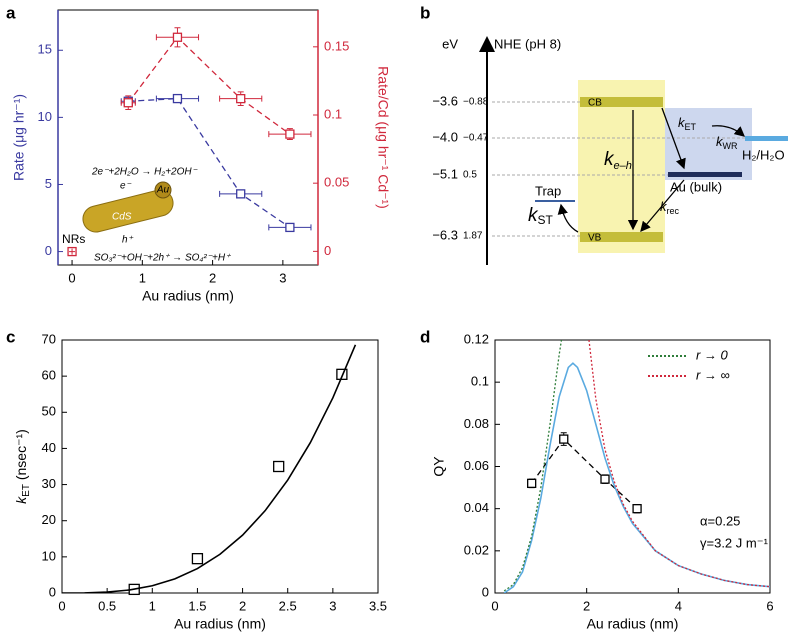 This screenshot has width=788, height=639. What do you see at coordinates (476, 138) in the screenshot?
I see `level-nhe: −0.47` at bounding box center [476, 138].